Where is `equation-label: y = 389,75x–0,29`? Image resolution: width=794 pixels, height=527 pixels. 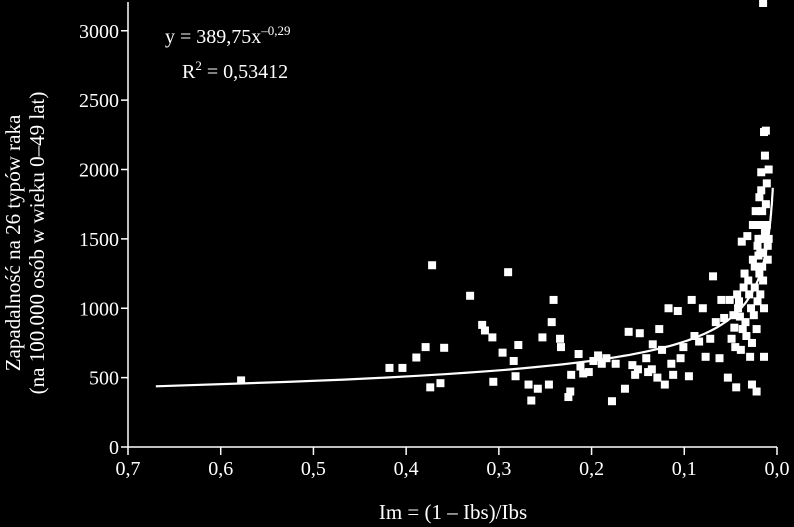
equation-label: y = 389,75x–0,29 is located at coordinates (228, 35).